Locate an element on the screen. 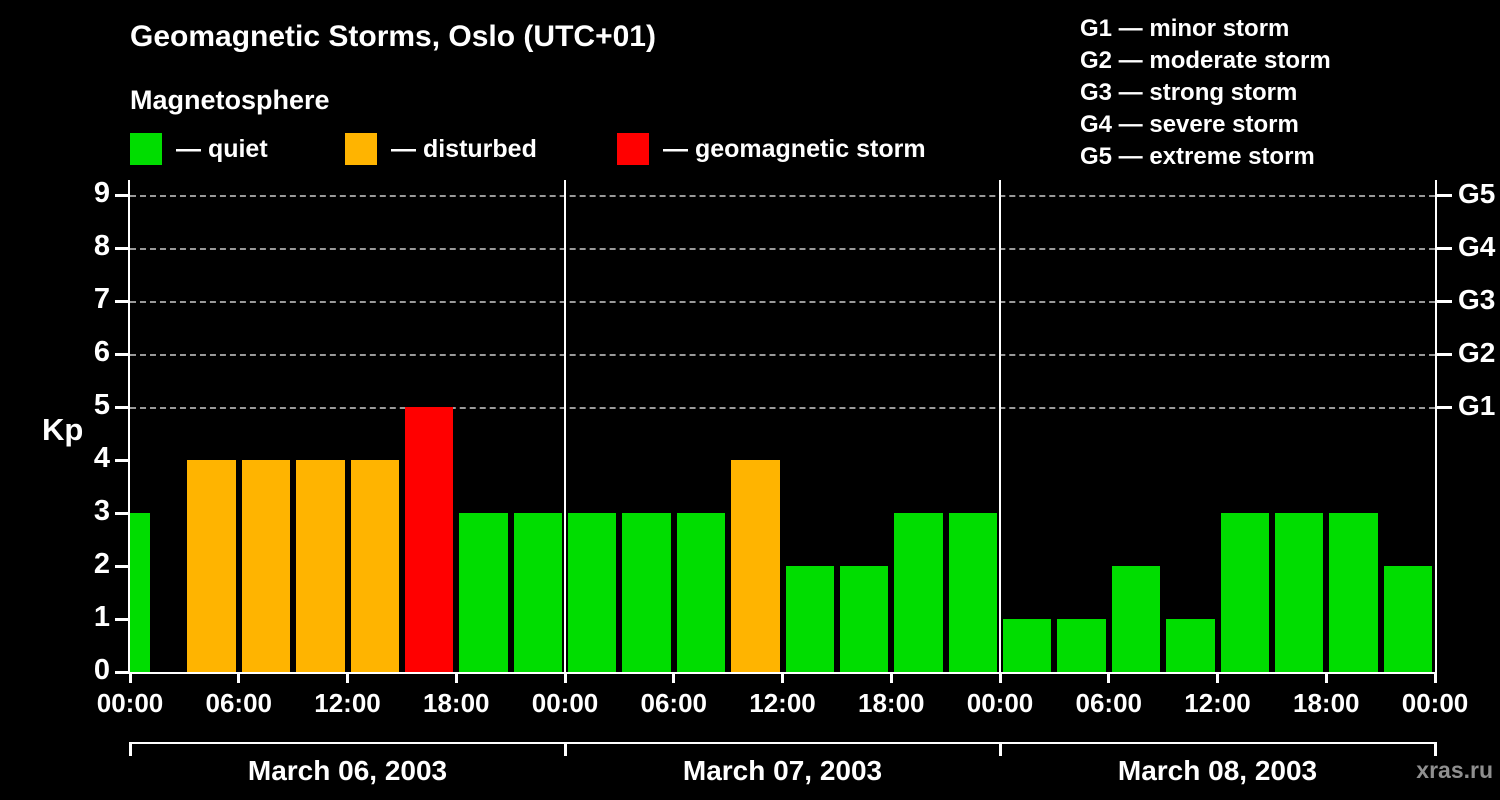 The image size is (1500, 800). y-tick-label-7: 7 is located at coordinates (101, 299).